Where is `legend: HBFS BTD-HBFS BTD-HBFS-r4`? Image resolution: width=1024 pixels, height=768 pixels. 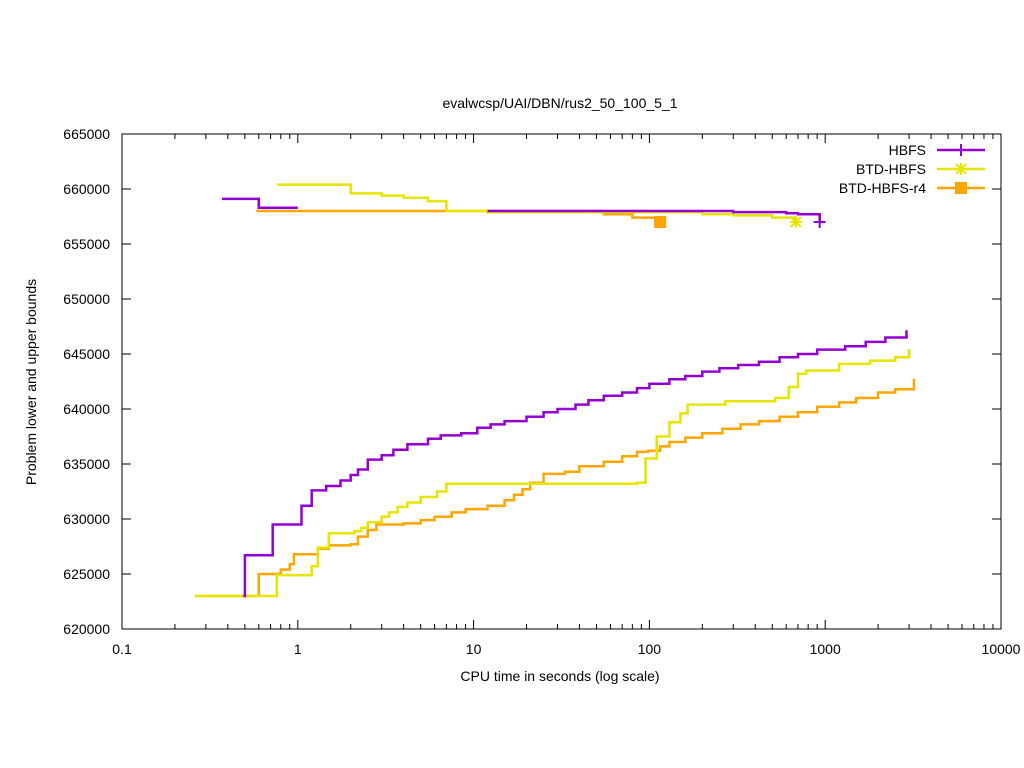
legend: HBFS BTD-HBFS BTD-HBFS-r4 is located at coordinates (912, 169).